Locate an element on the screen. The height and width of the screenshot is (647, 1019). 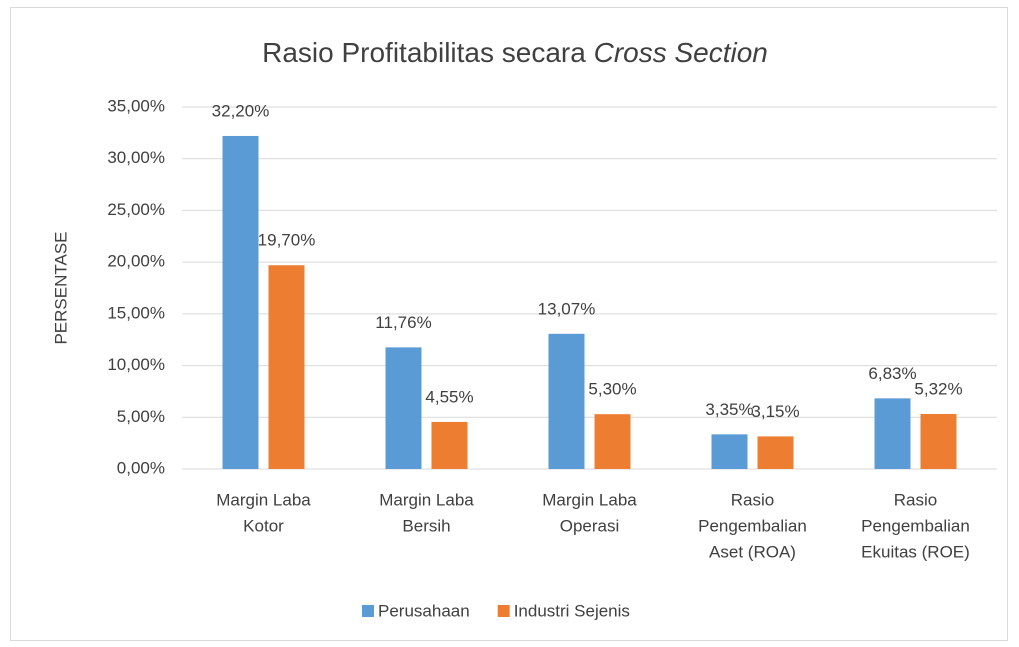
x-tick-label: Ekuitas (ROE) is located at coordinates (915, 551).